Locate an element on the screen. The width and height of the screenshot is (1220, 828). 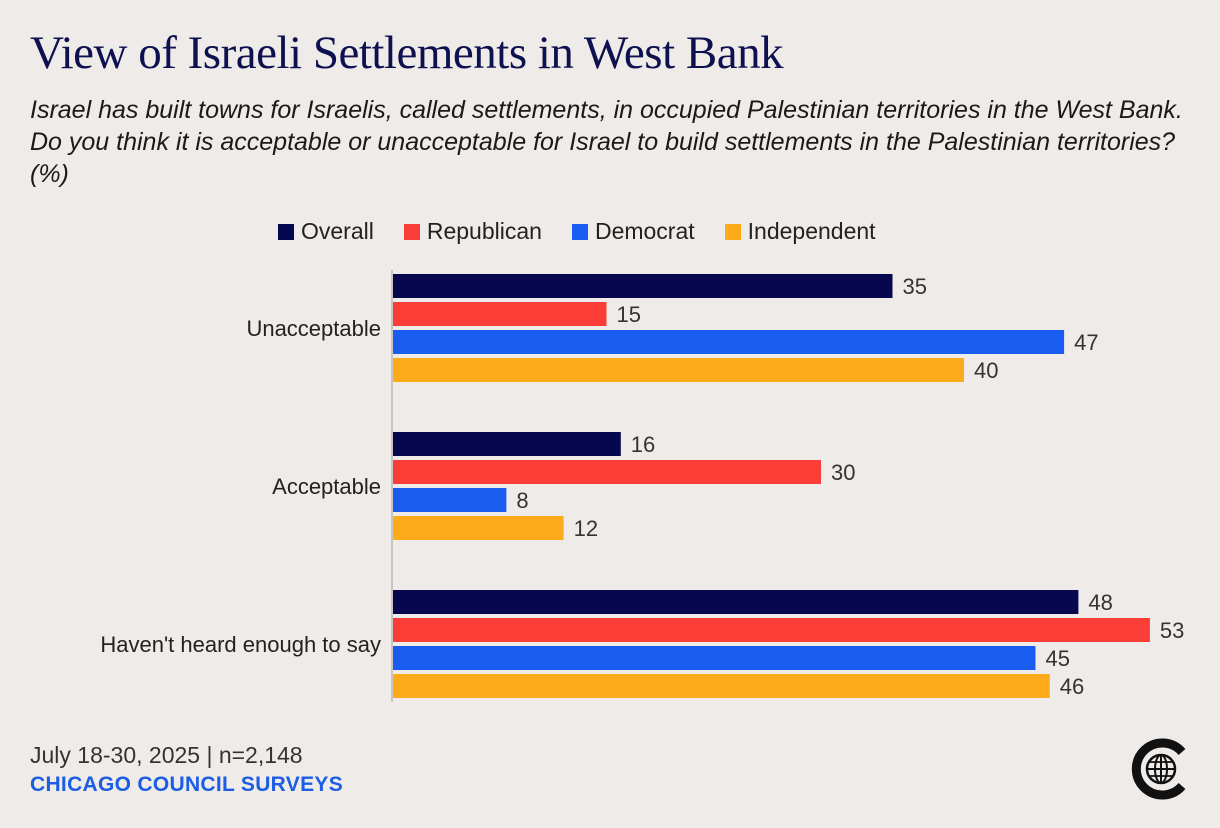
data-label: 15 is located at coordinates (629, 314).